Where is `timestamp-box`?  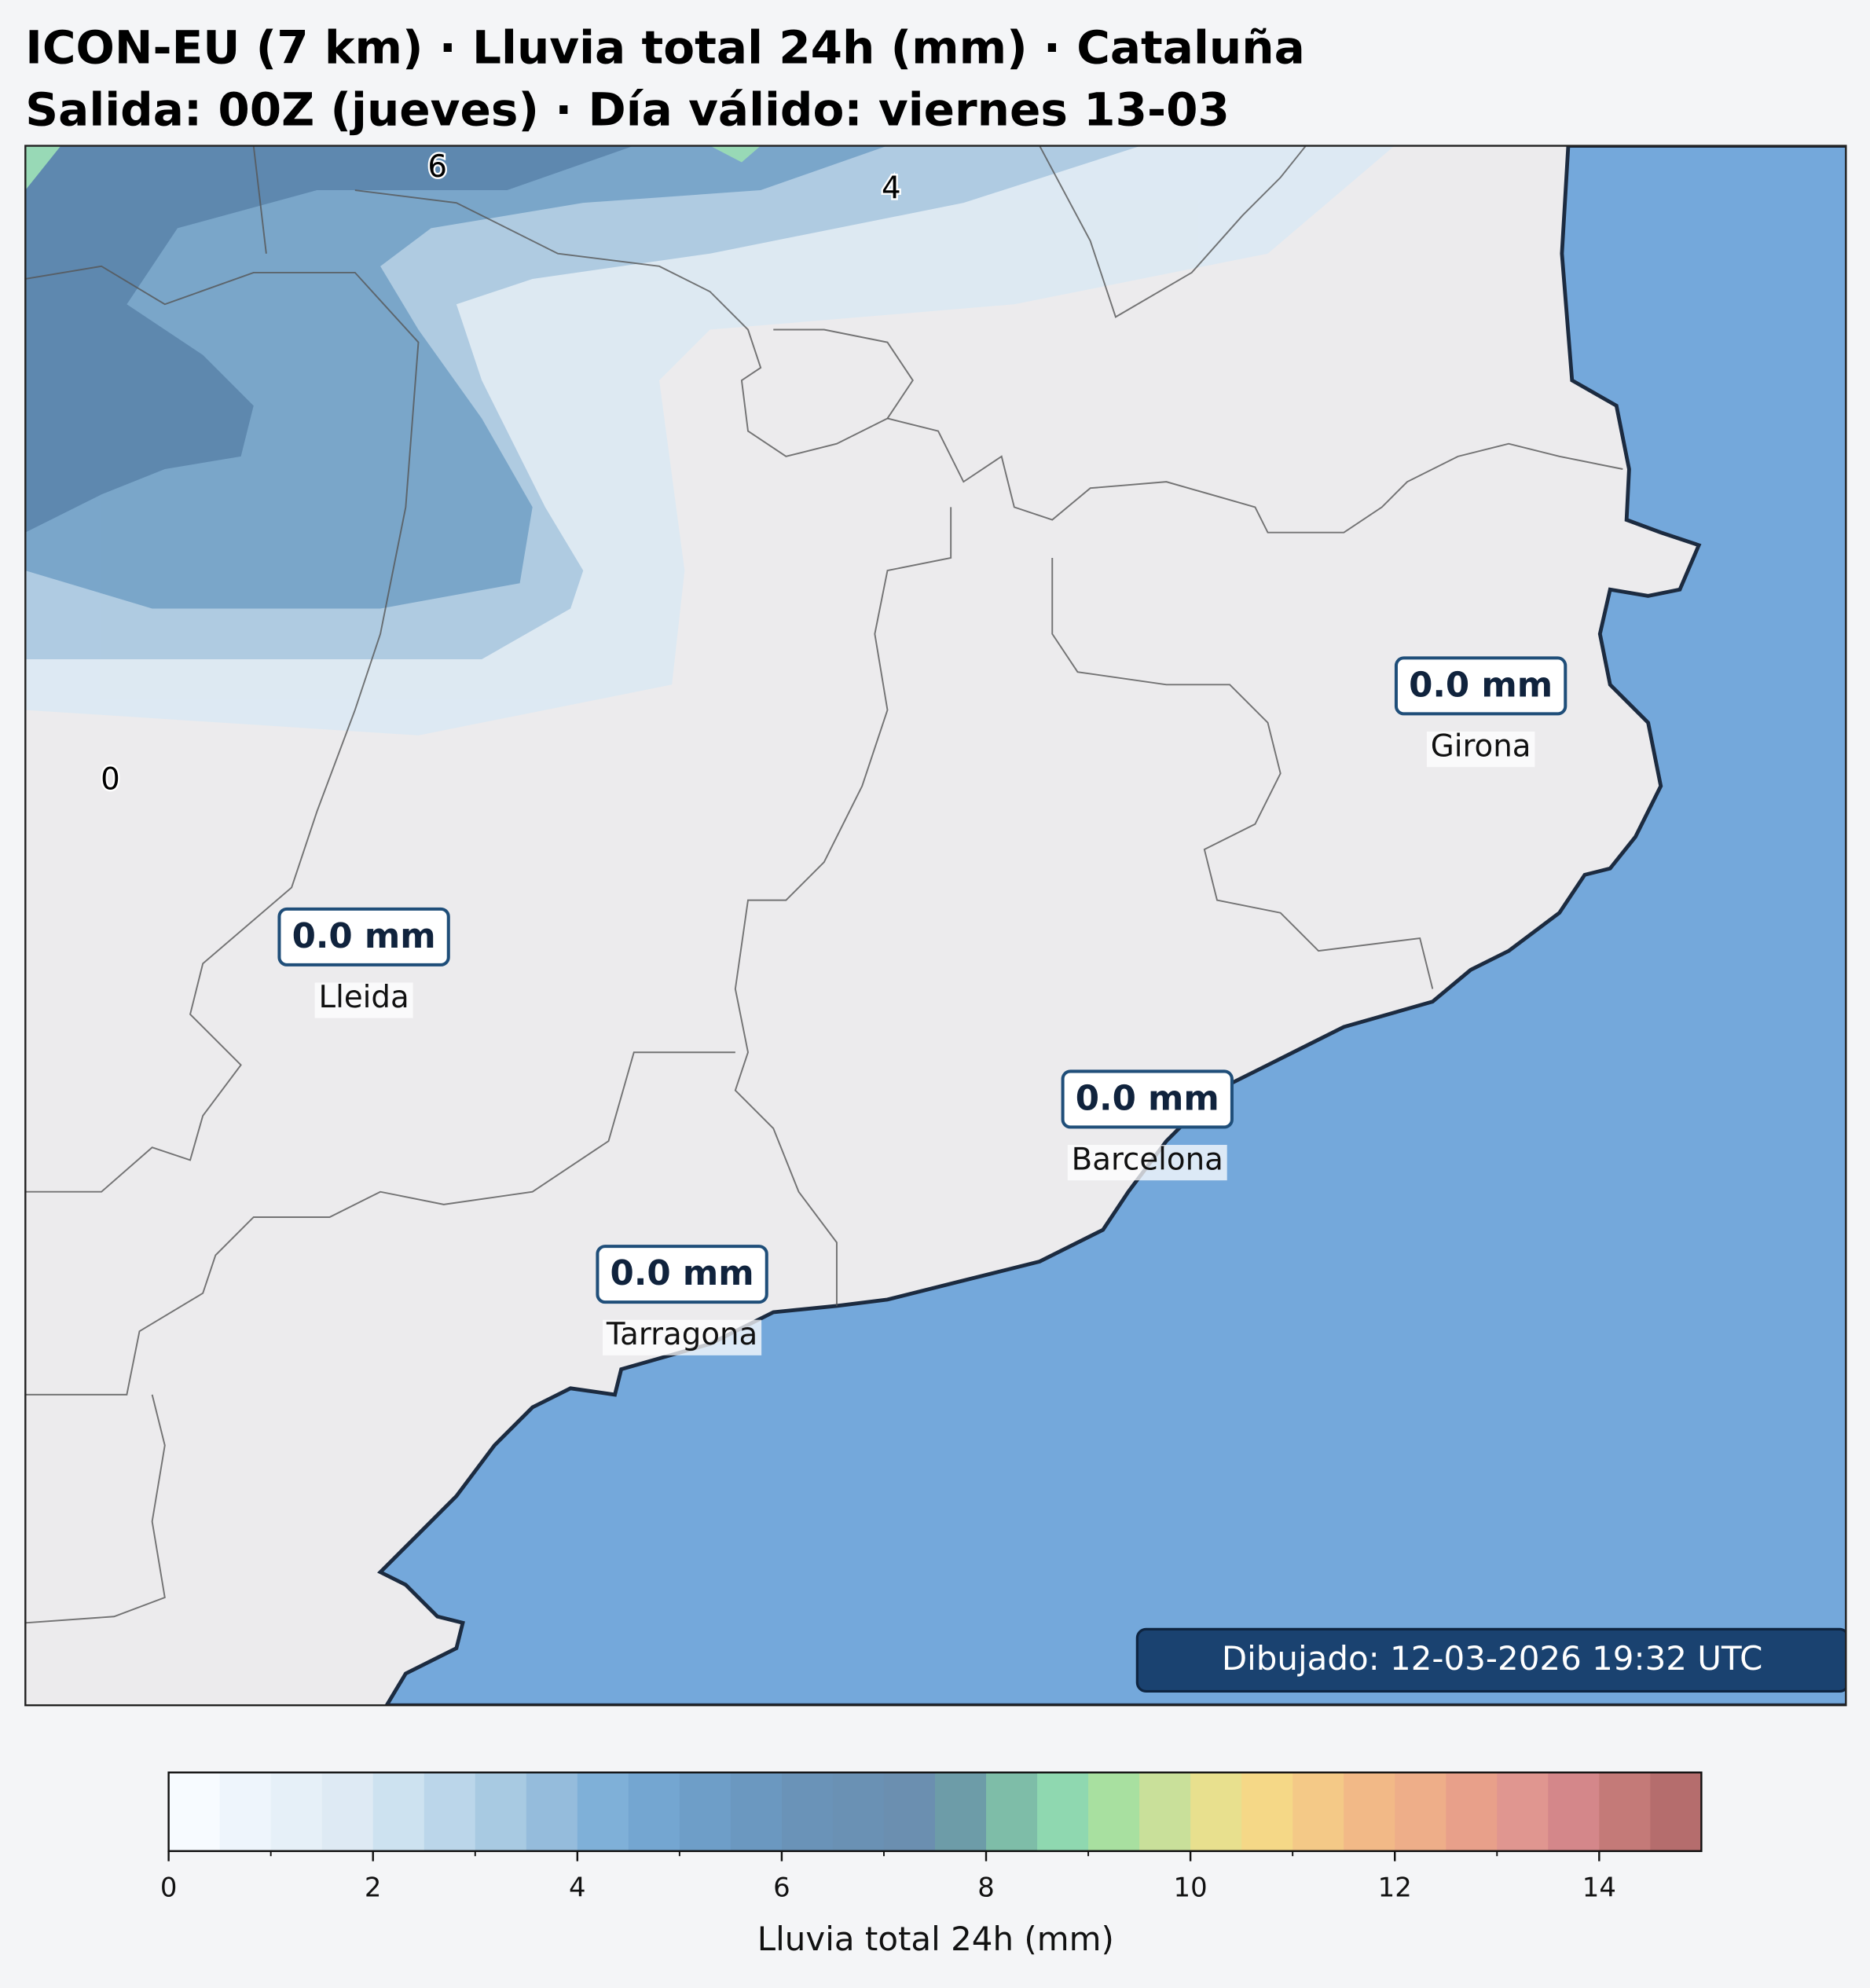 timestamp-box is located at coordinates (1490, 1660).